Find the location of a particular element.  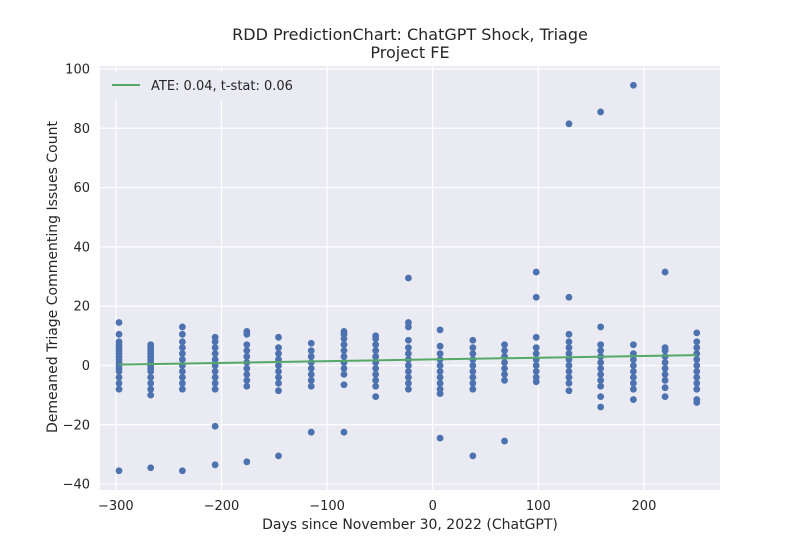

y-tick-label: −20 is located at coordinates (76, 425).